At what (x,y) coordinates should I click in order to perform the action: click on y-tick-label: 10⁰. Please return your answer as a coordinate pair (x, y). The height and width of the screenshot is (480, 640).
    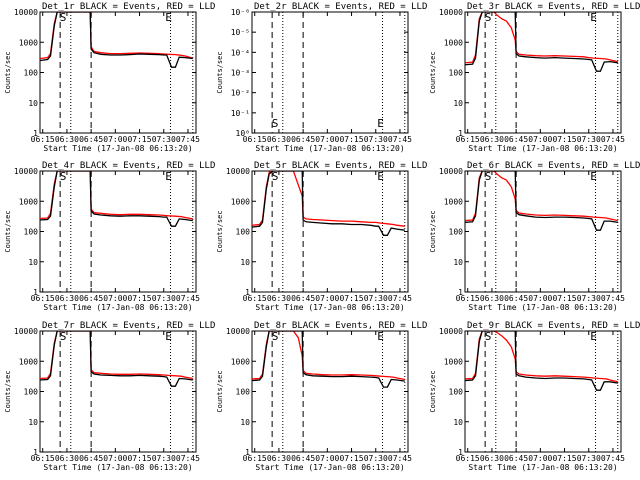
    Looking at the image, I should click on (243, 133).